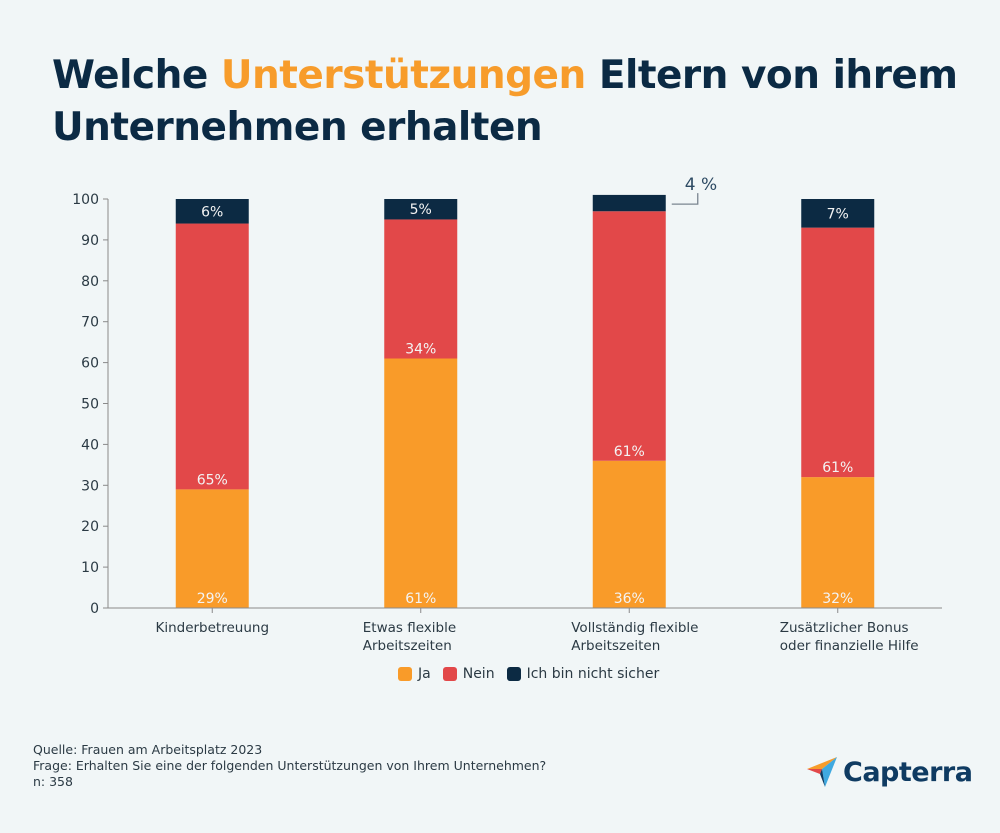 The height and width of the screenshot is (833, 1000). I want to click on x-tick-label: Vollständig flexible Arbeitszeiten, so click(634, 637).